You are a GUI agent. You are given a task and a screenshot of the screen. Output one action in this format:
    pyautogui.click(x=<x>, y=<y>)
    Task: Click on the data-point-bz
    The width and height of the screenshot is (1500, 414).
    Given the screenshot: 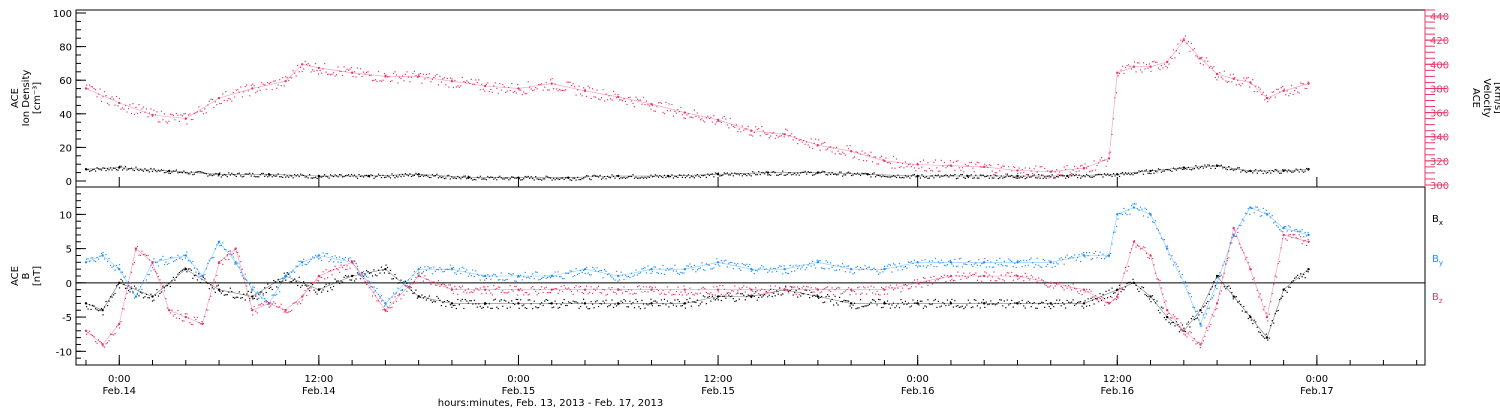 What is the action you would take?
    pyautogui.click(x=102, y=344)
    